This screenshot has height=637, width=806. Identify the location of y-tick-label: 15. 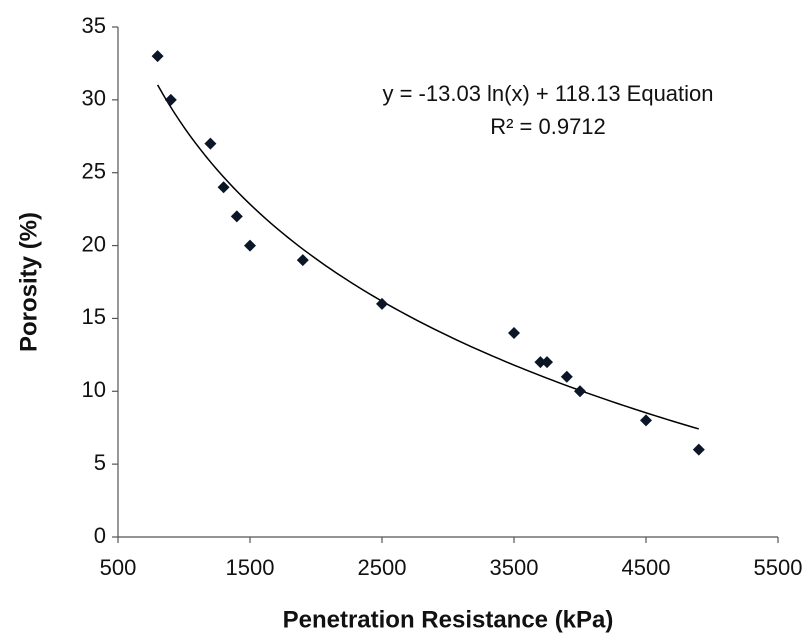
(94, 316).